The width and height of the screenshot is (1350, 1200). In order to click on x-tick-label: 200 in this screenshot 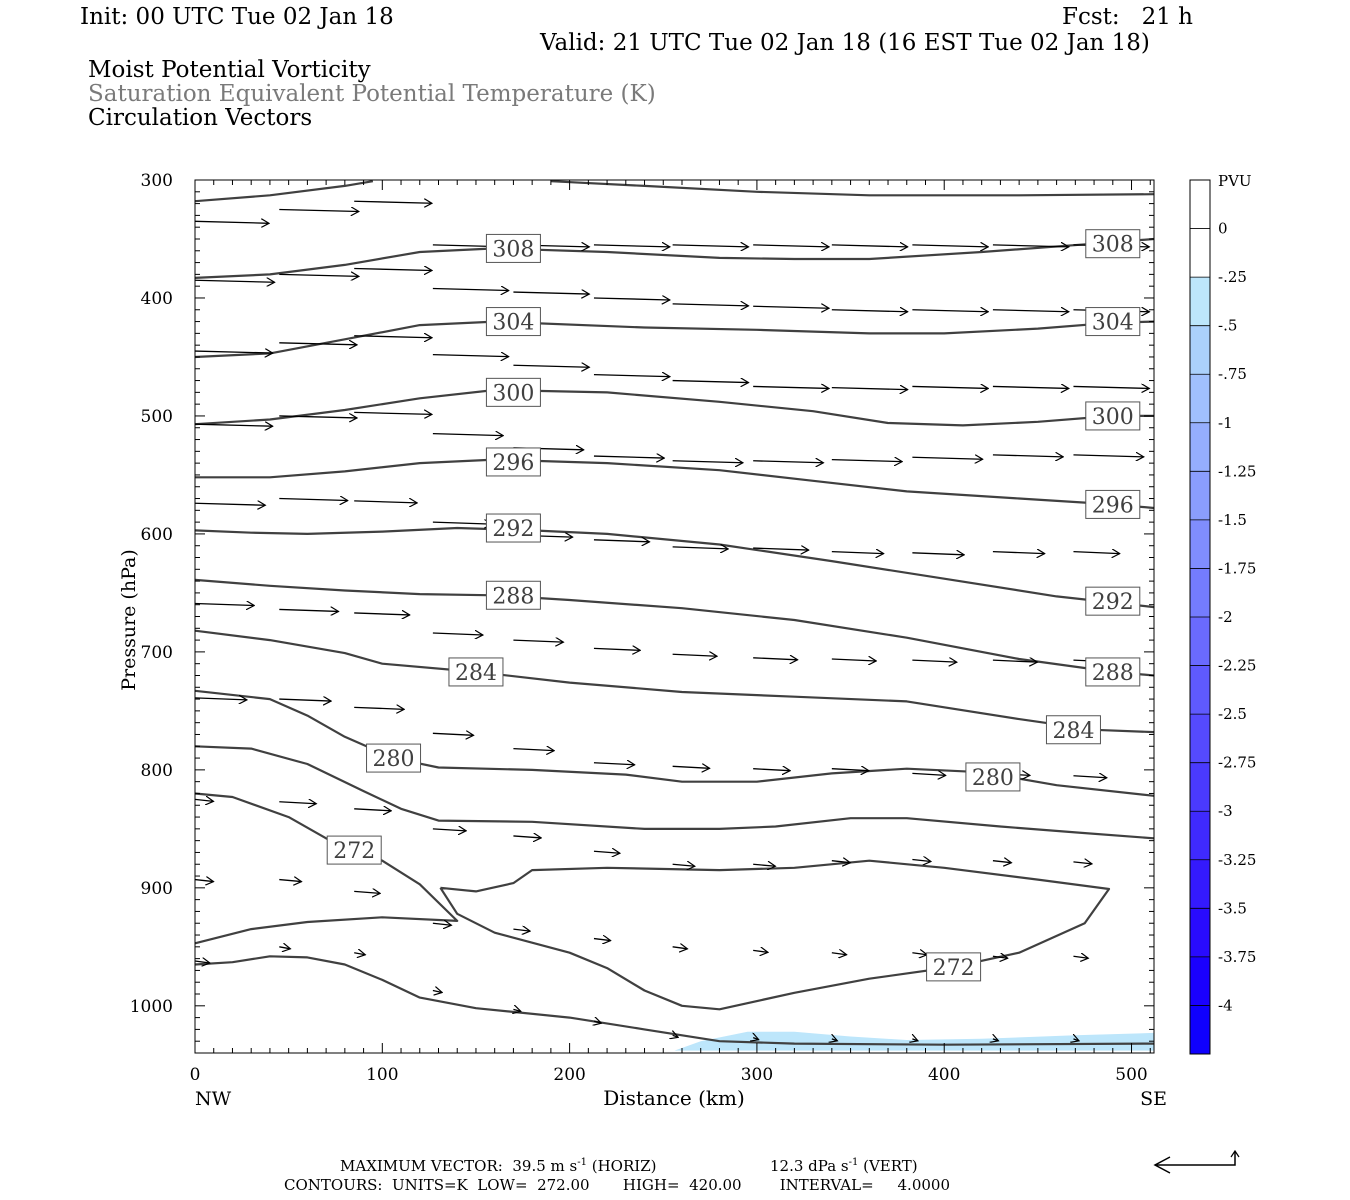, I will do `click(569, 1075)`.